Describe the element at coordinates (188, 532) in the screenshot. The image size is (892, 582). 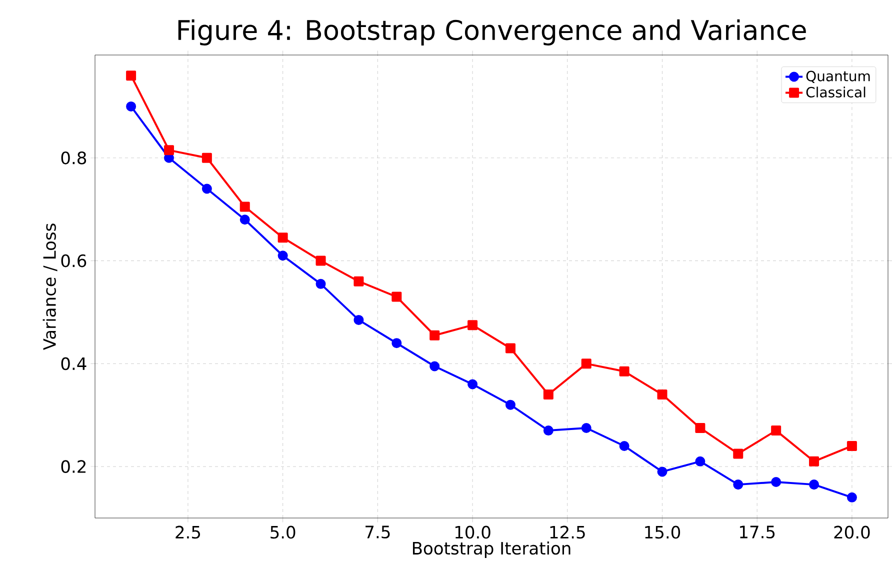
I see `x-tick-label: 2.5` at that location.